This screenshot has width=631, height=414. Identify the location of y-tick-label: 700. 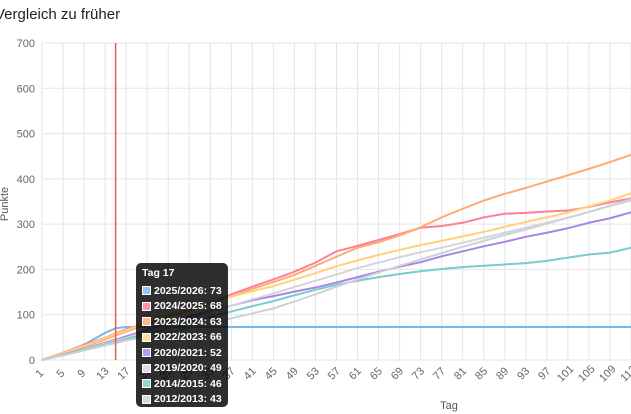
(26, 44).